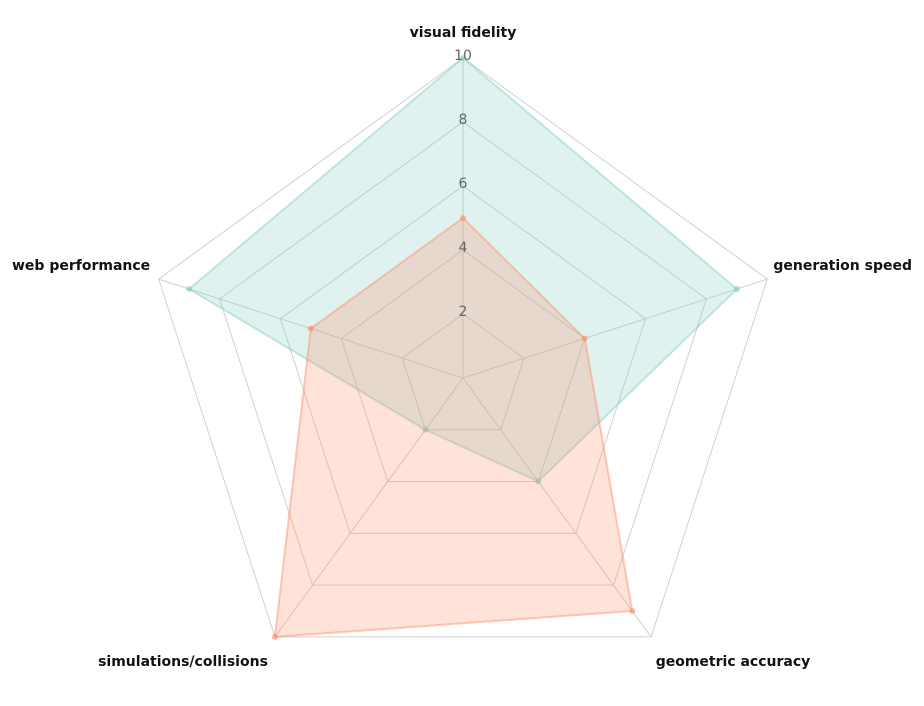 This screenshot has height=706, width=924. I want to click on tick-label: 6, so click(463, 184).